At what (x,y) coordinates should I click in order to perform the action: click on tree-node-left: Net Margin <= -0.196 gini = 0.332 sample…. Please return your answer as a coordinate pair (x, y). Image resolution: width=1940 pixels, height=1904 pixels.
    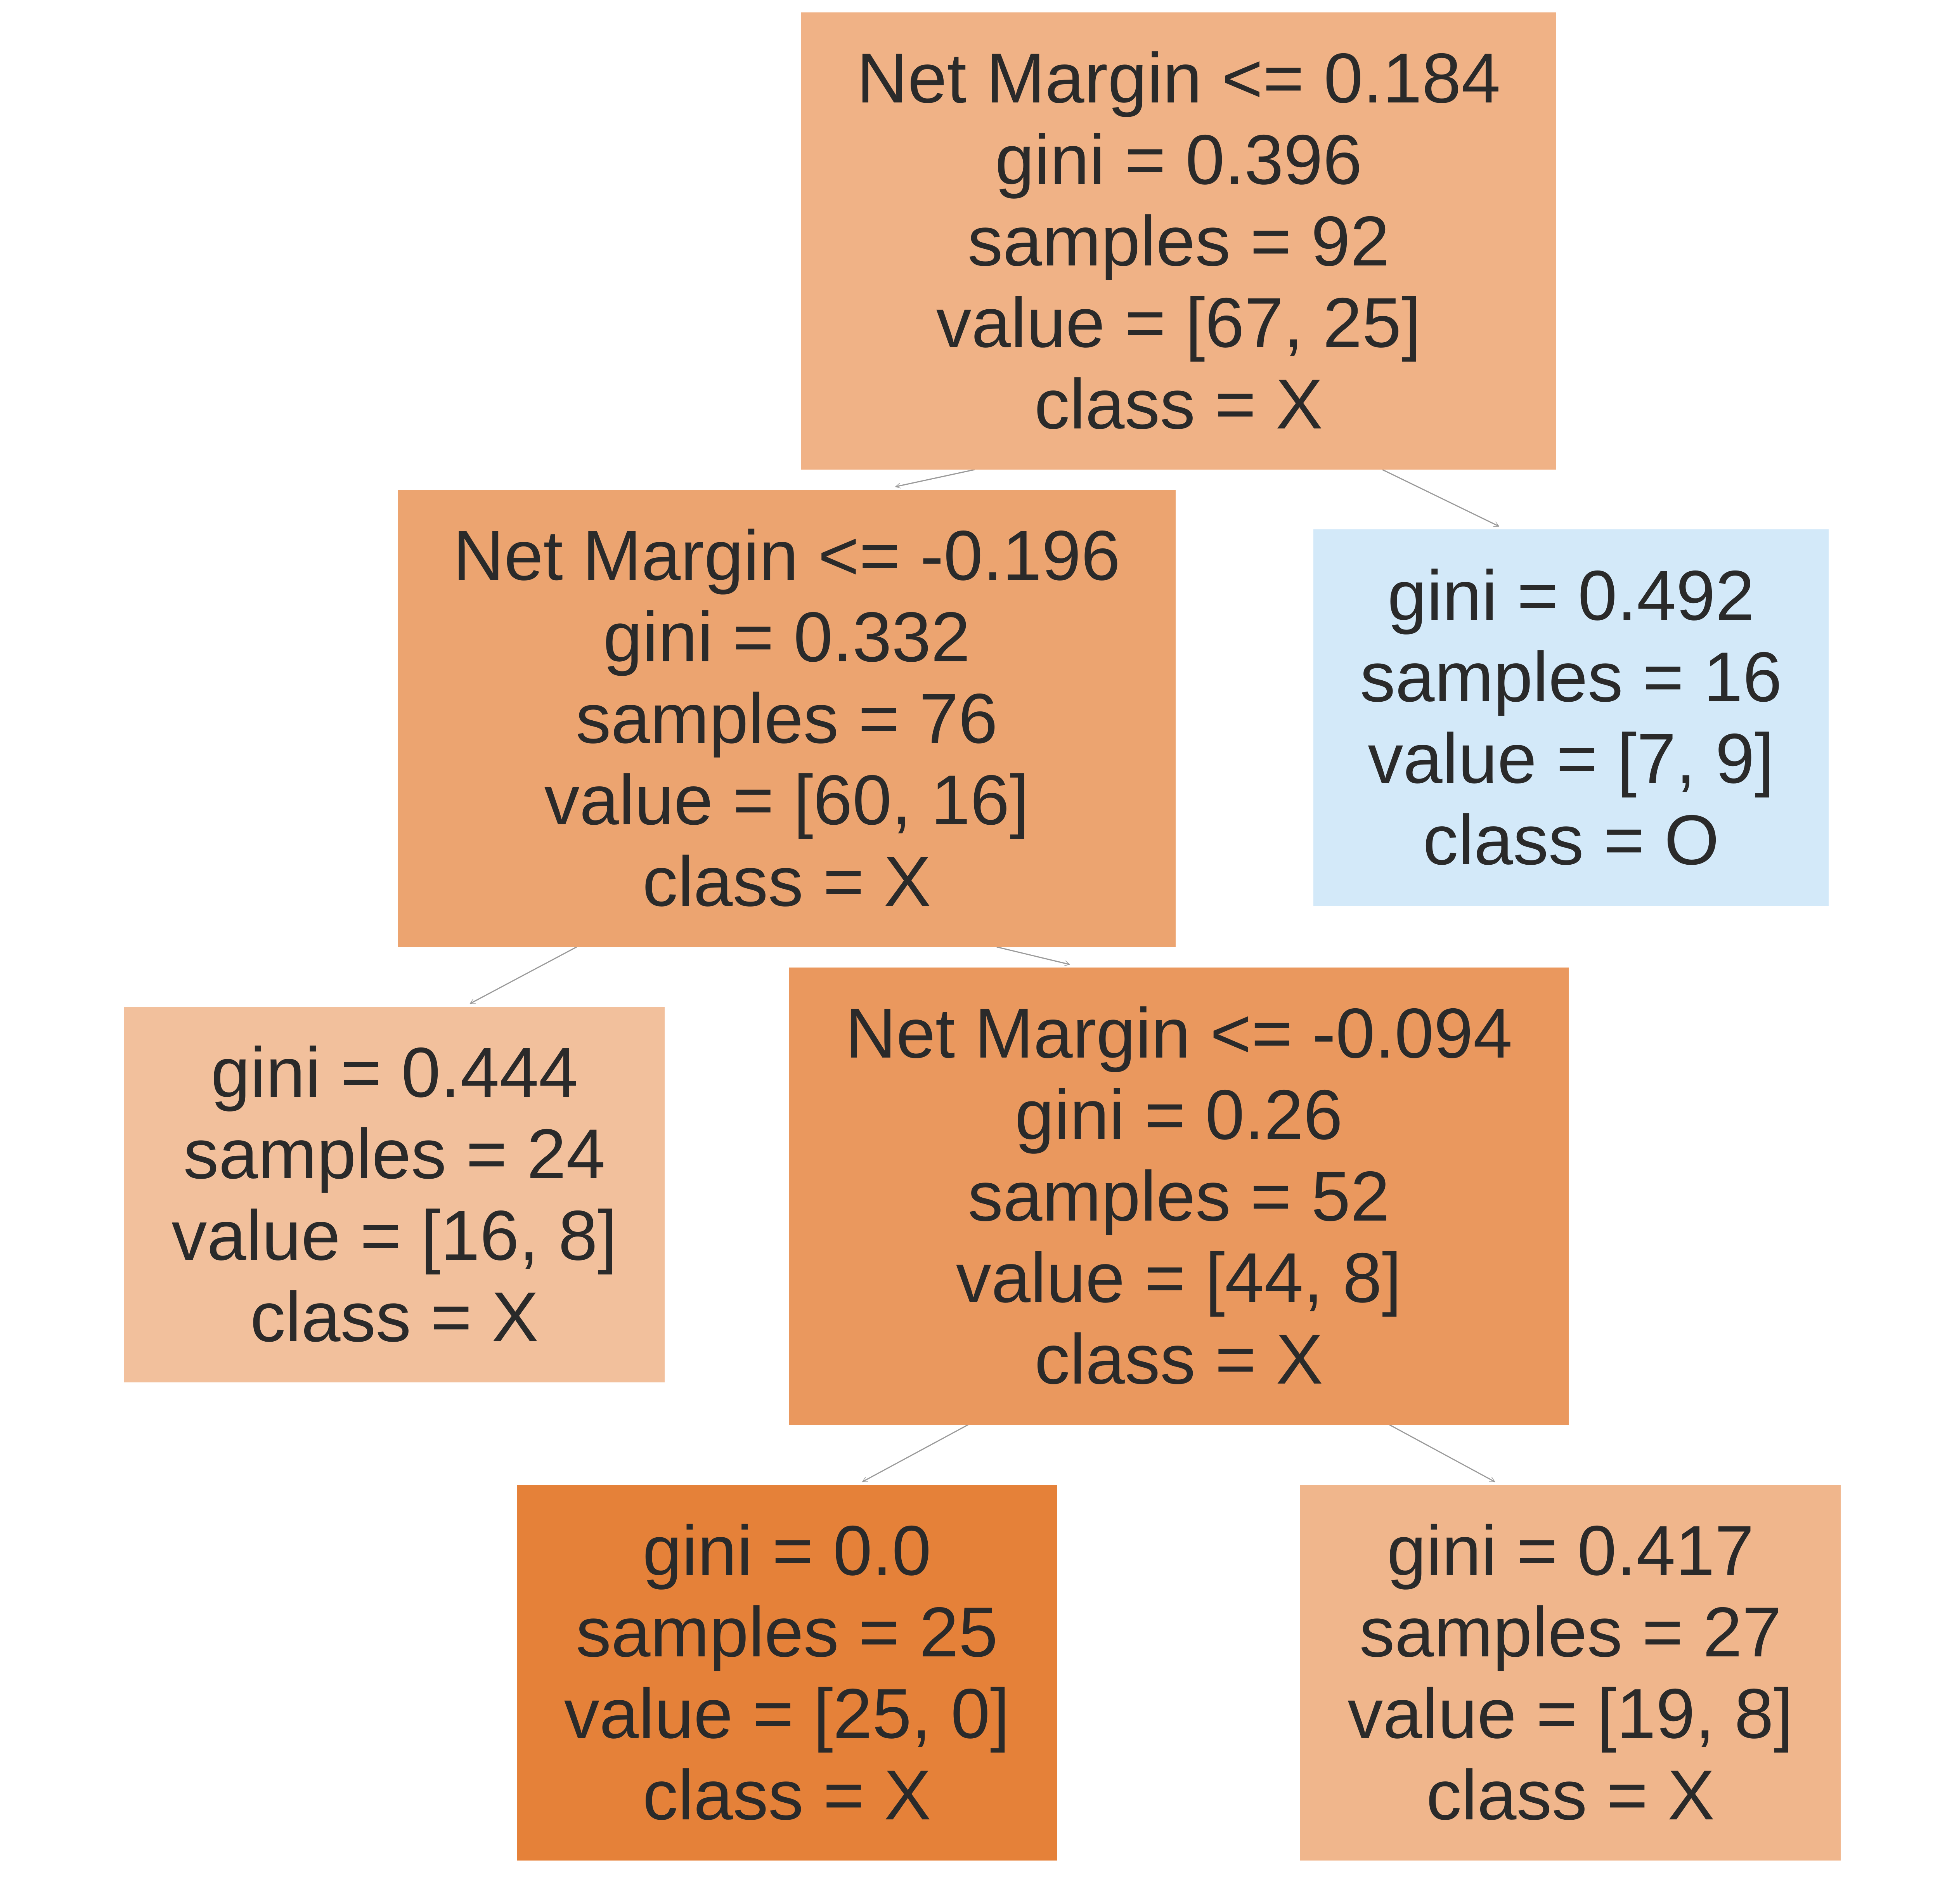
    Looking at the image, I should click on (787, 718).